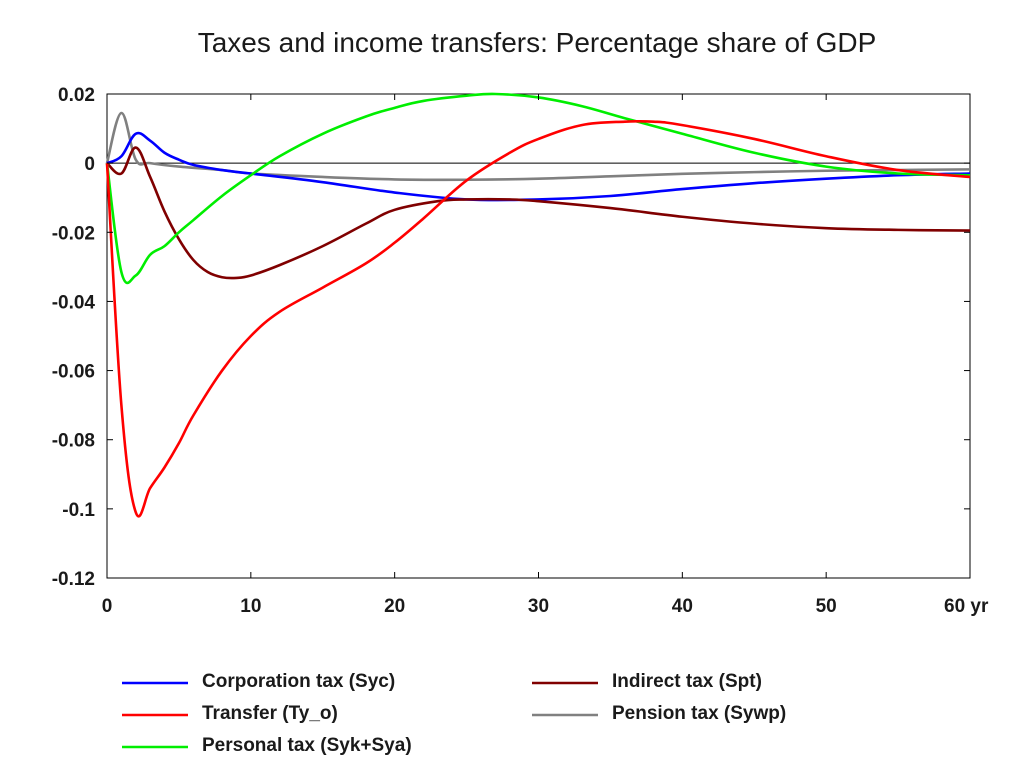 The height and width of the screenshot is (778, 1024). I want to click on legend-item: Indirect tax (Spt), so click(647, 681).